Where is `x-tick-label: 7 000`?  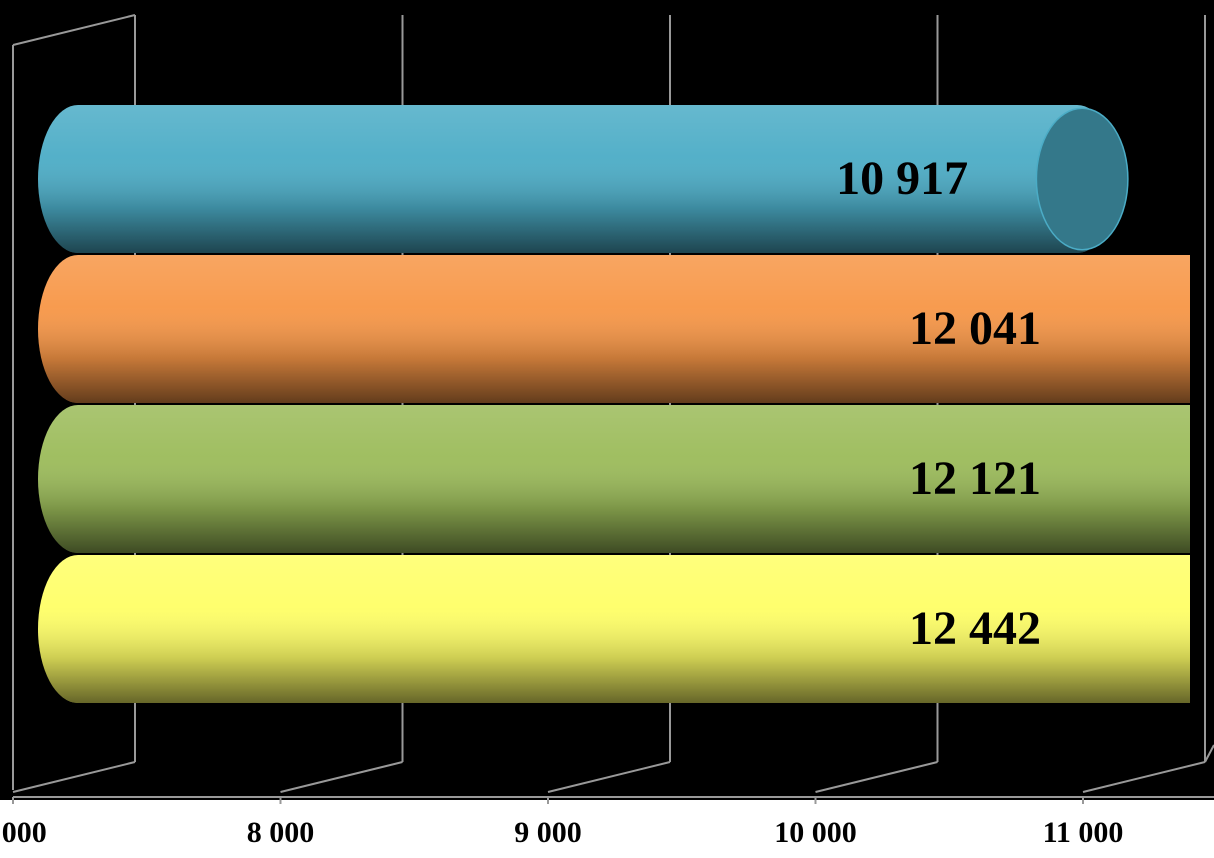
x-tick-label: 7 000 is located at coordinates (23, 832).